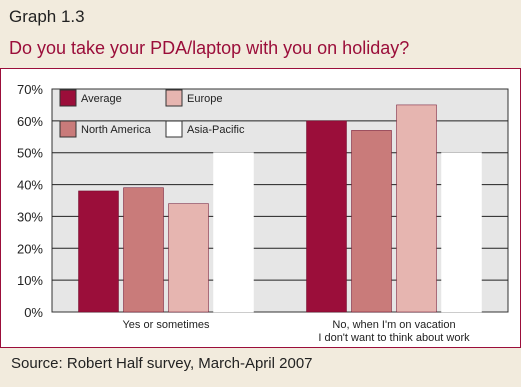 The width and height of the screenshot is (521, 387). What do you see at coordinates (393, 325) in the screenshot?
I see `category-label: No, when I'm on vacation` at bounding box center [393, 325].